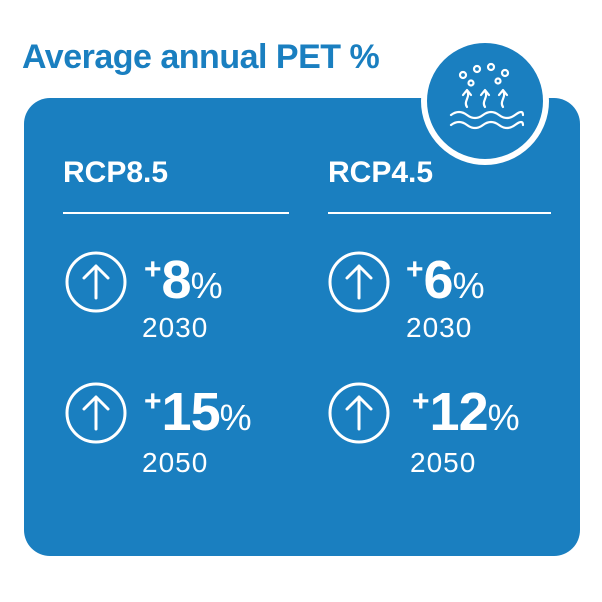  I want to click on stat-value: +8%, so click(183, 280).